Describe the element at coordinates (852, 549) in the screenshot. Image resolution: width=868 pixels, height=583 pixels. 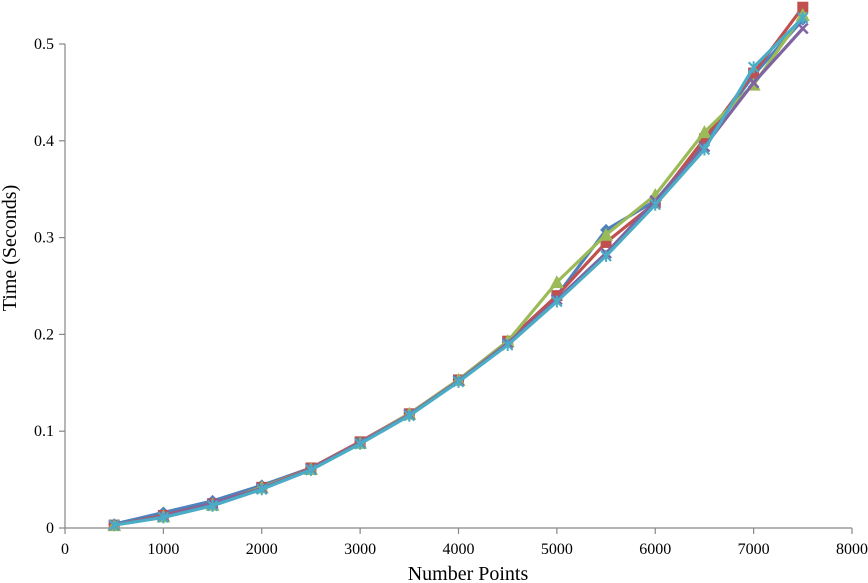
I see `x-tick-label: 8000` at that location.